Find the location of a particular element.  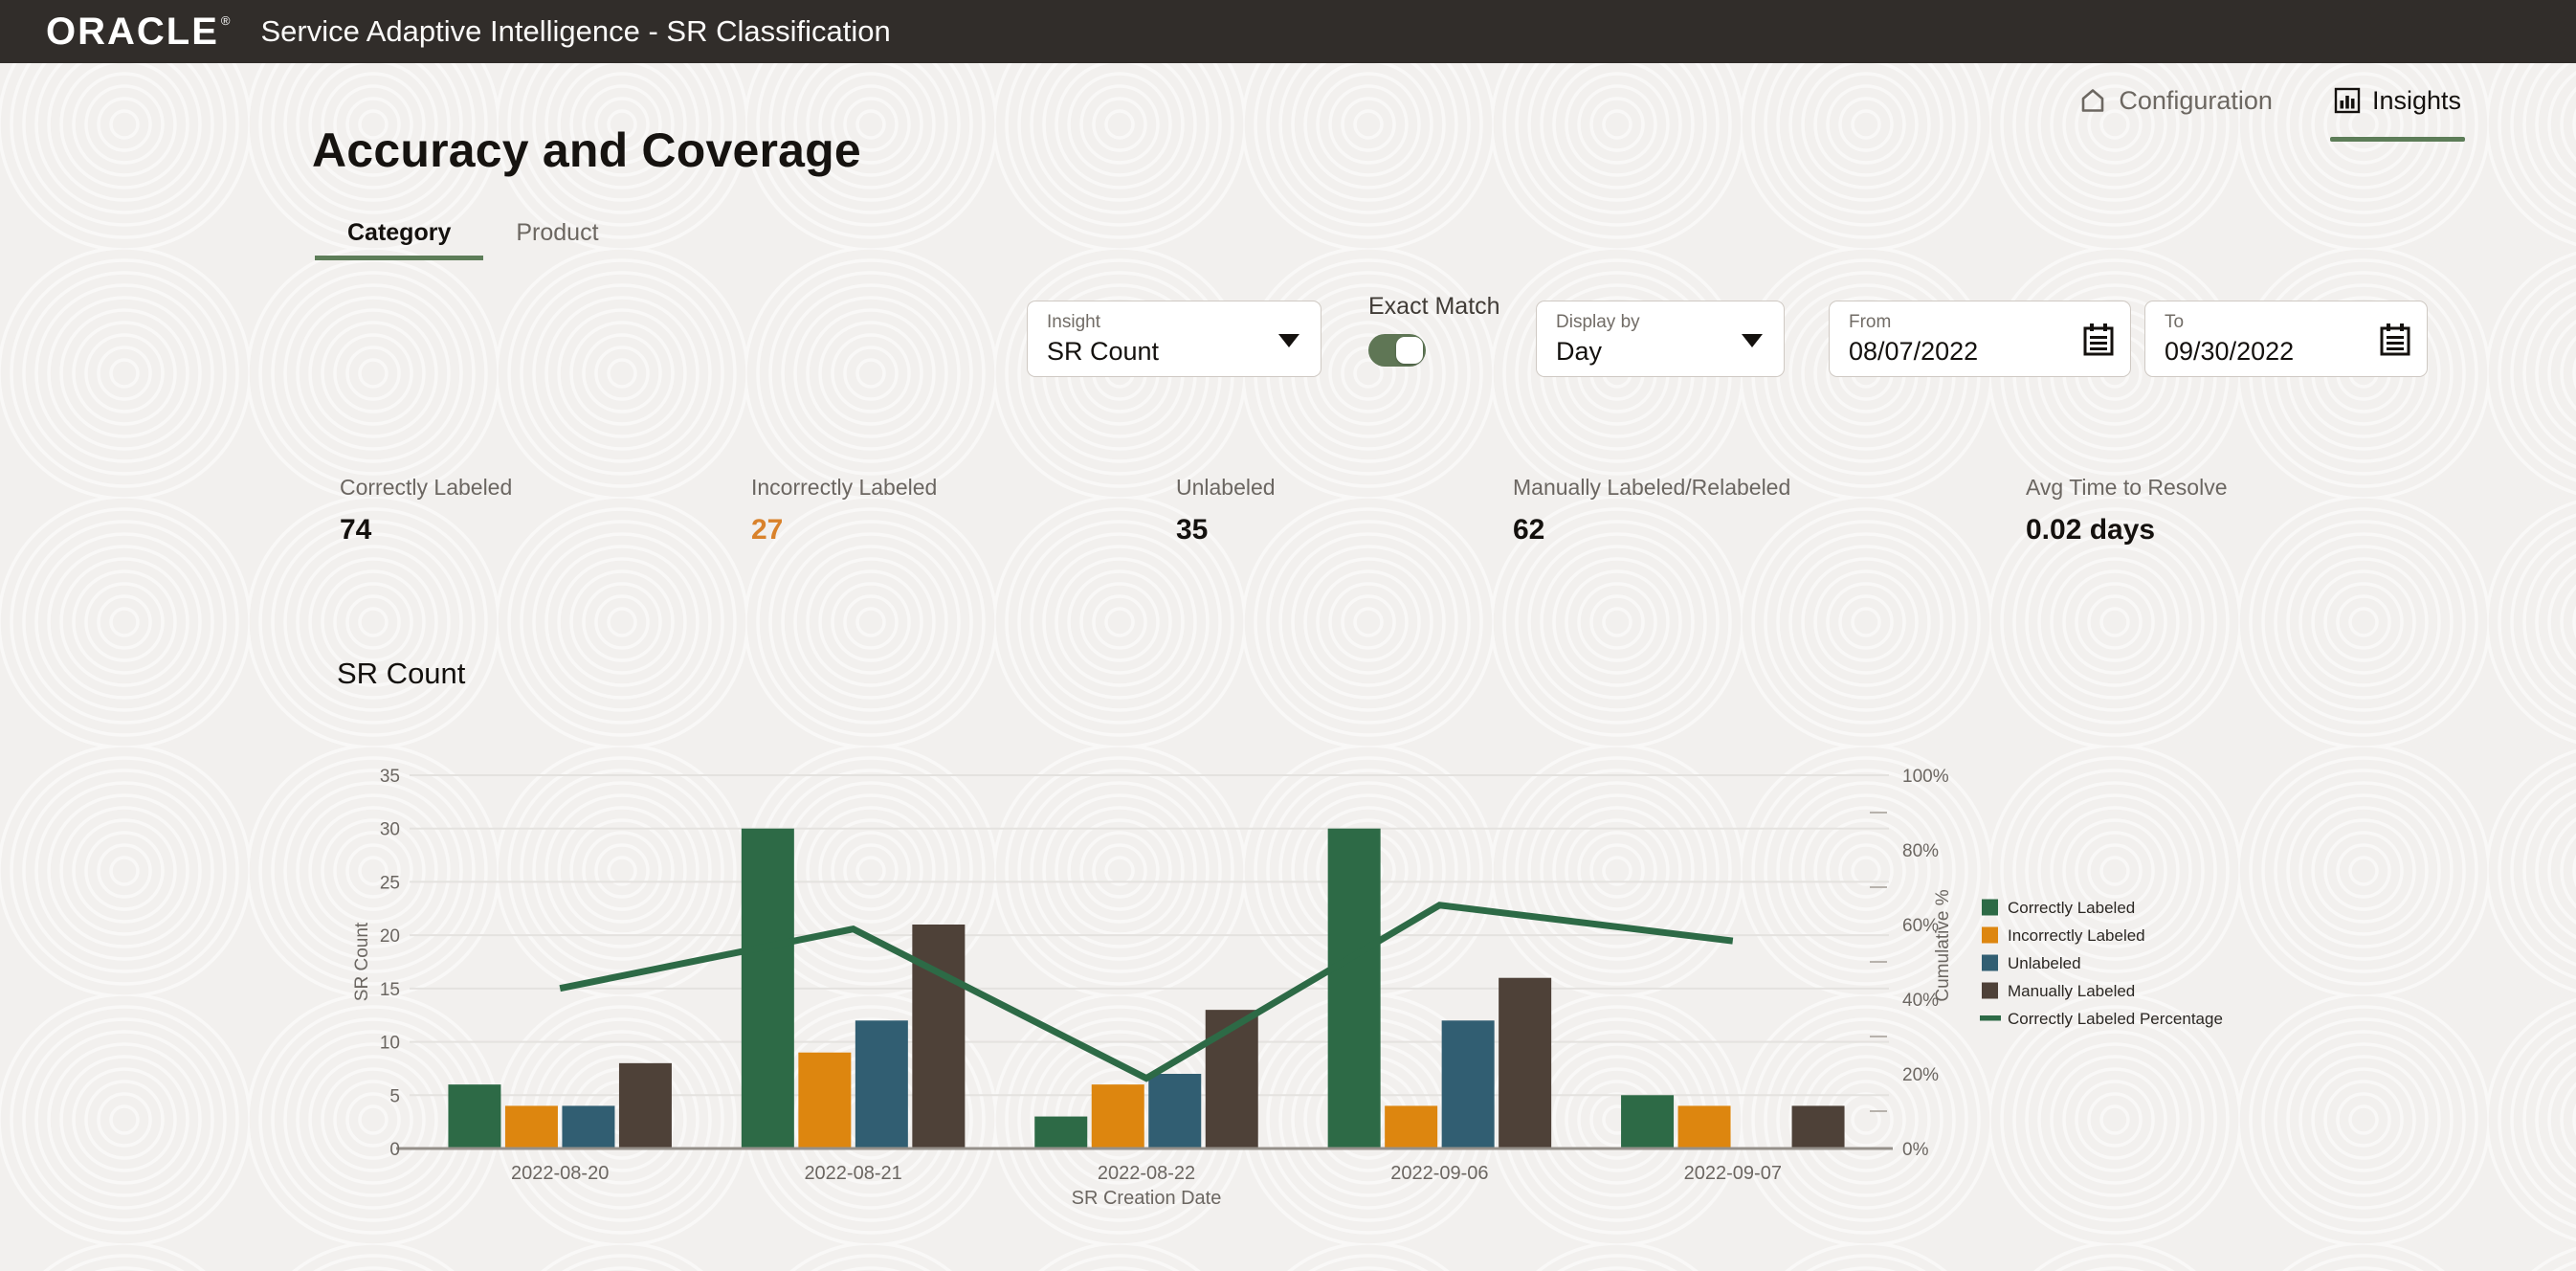

bar-chart-icon is located at coordinates (2347, 101).